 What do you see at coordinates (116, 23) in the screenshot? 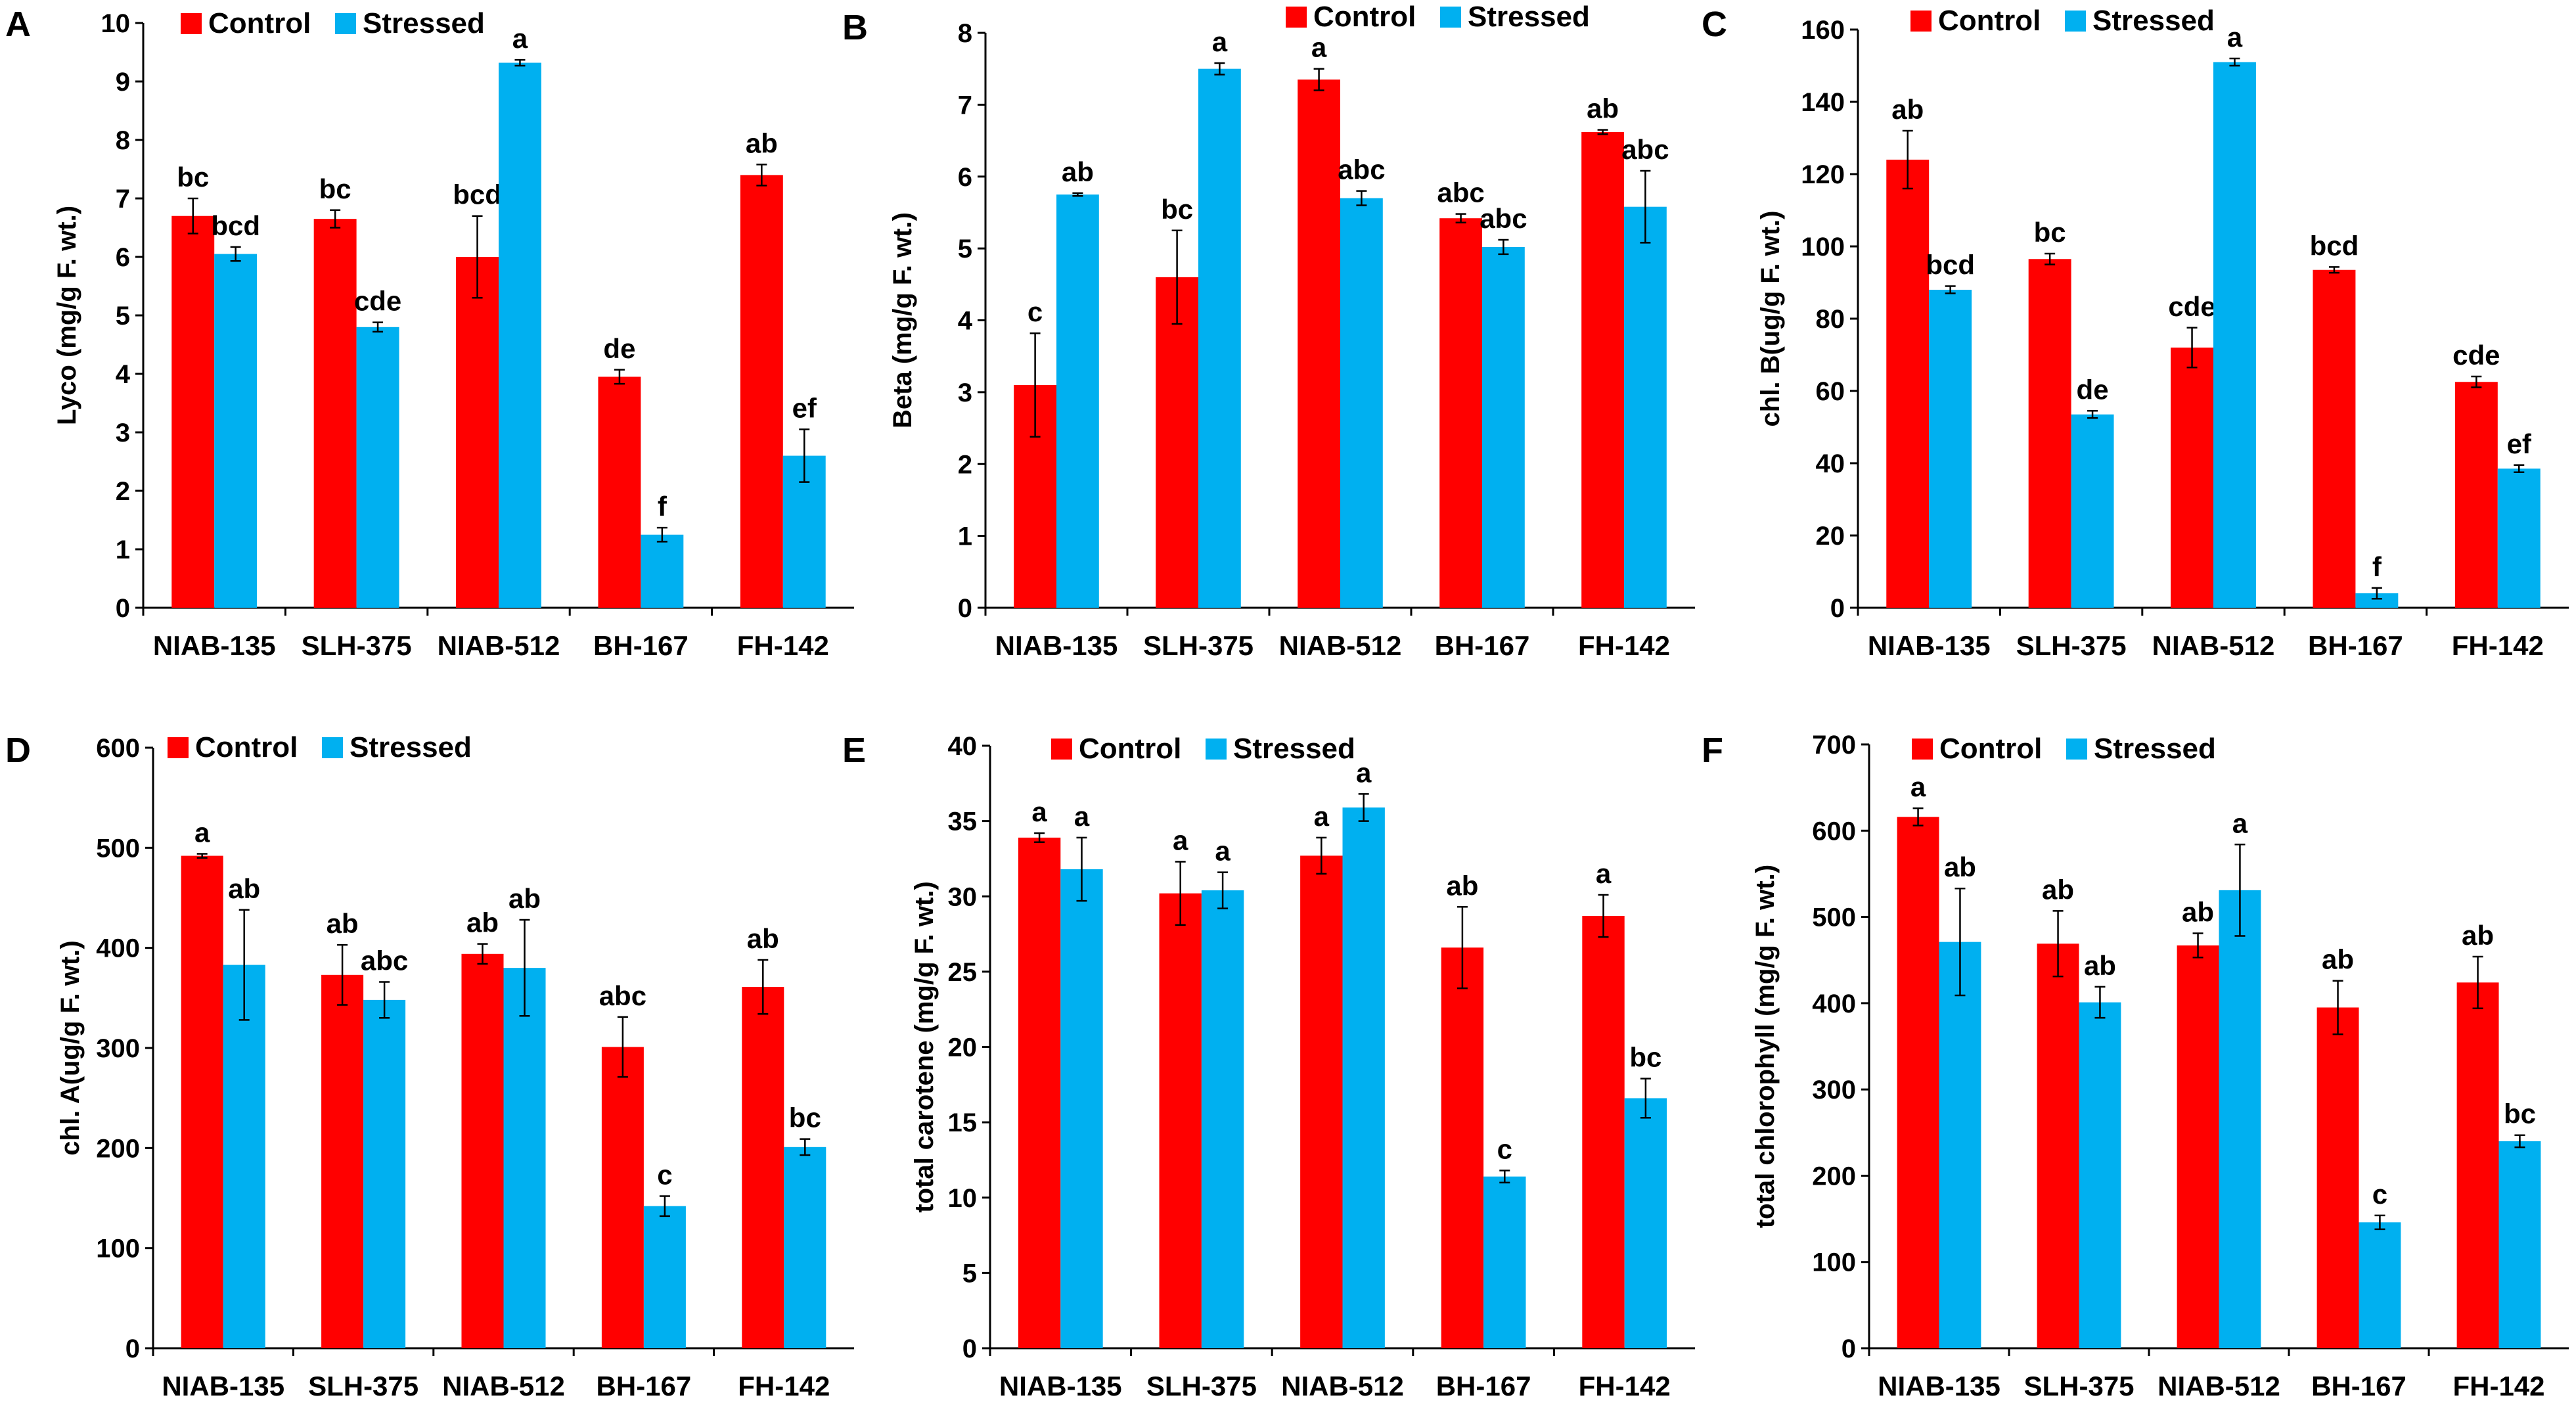
I see `y-tick-label: 10` at bounding box center [116, 23].